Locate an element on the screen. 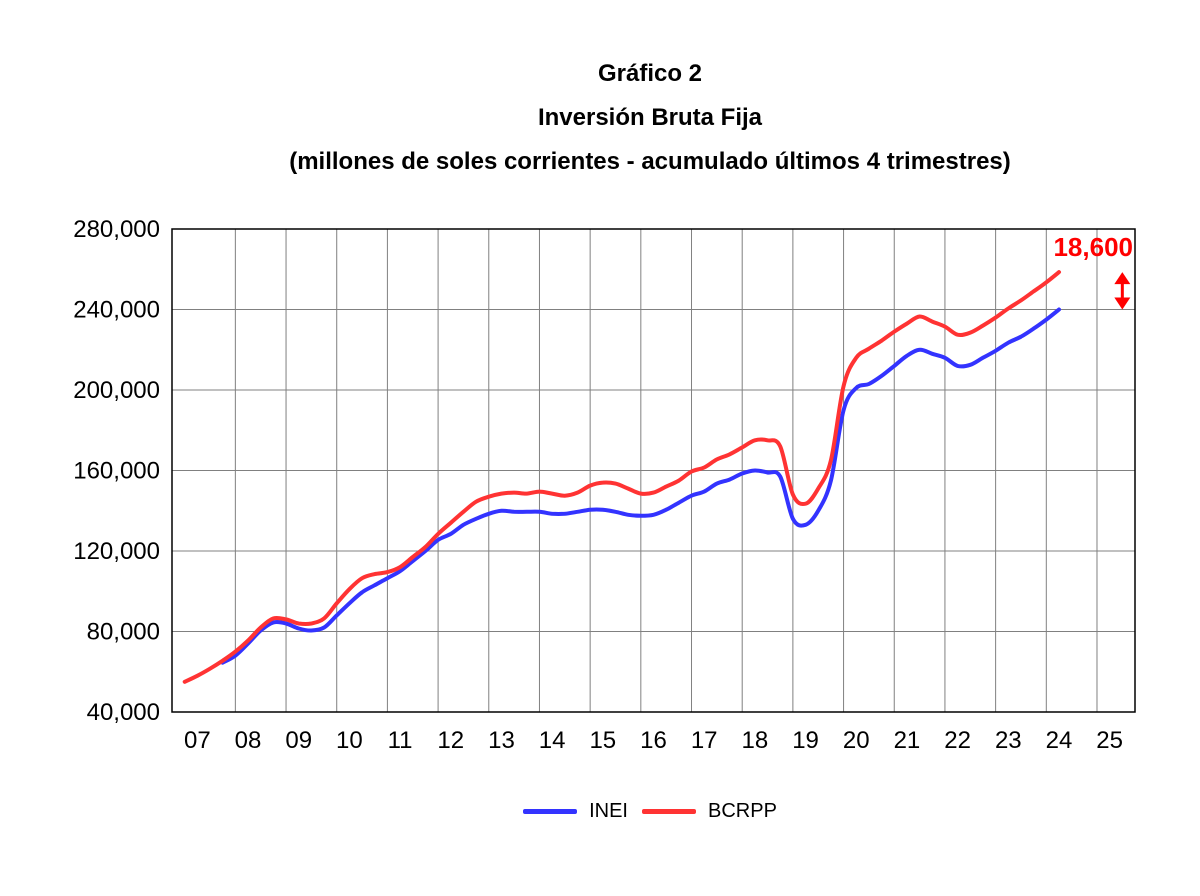 Image resolution: width=1200 pixels, height=896 pixels. x-tick-label: 19 is located at coordinates (805, 740).